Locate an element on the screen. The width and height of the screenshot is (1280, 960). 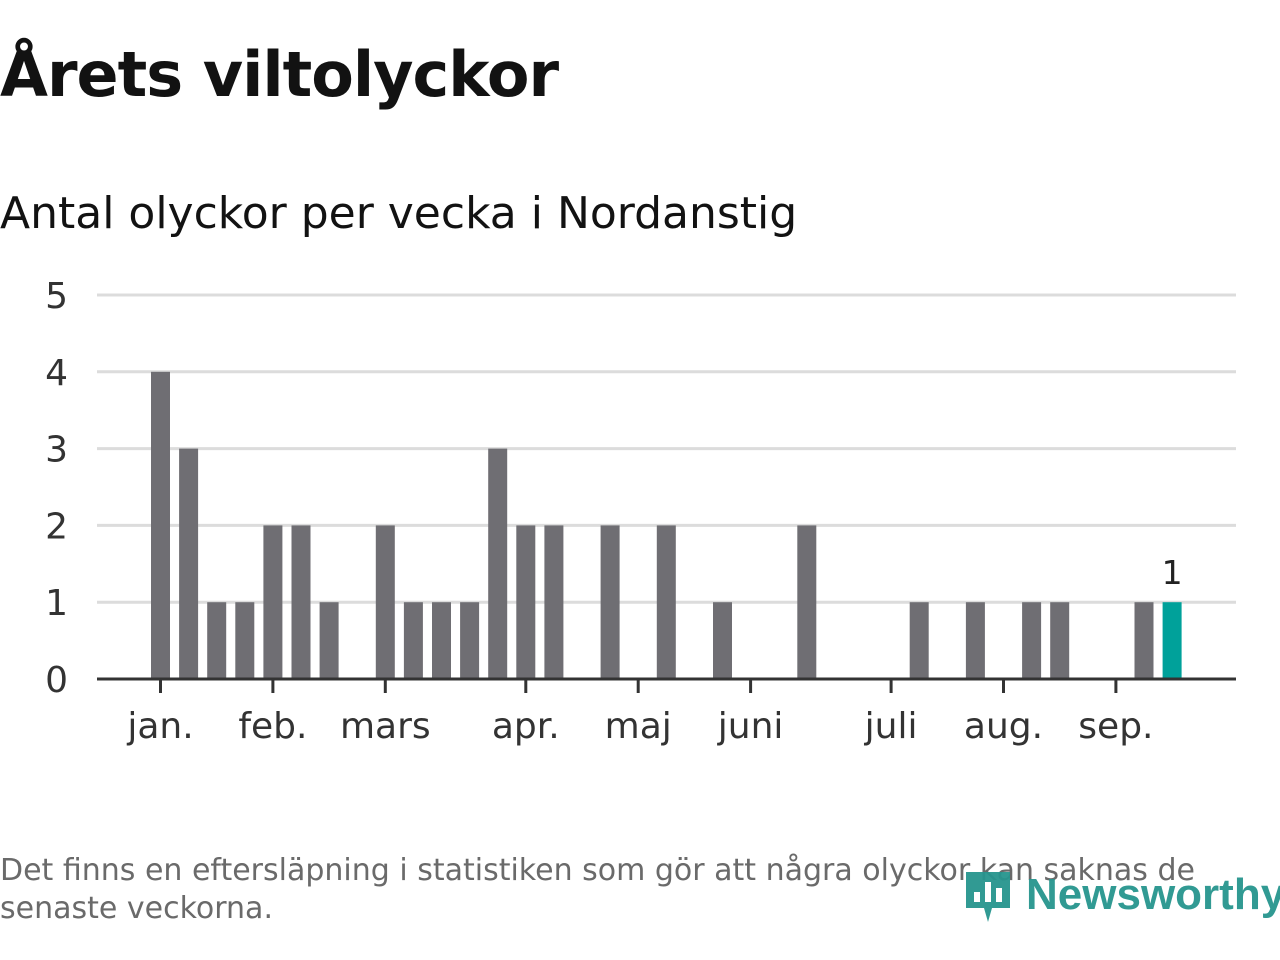
bar-highlight is located at coordinates (1172, 640).